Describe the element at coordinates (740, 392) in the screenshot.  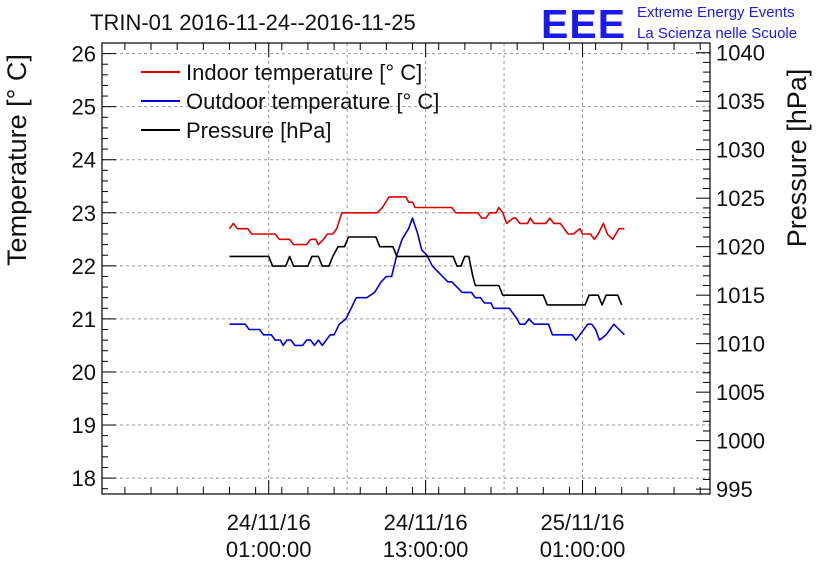
I see `y-right-tick-label: 1005` at that location.